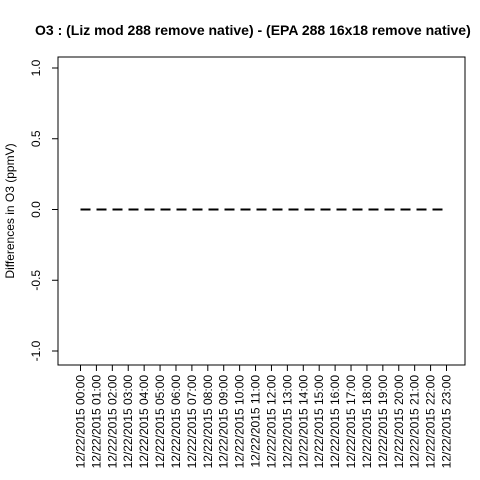 The width and height of the screenshot is (480, 480). Describe the element at coordinates (44, 210) in the screenshot. I see `y-axis: -1.0 -0.5 0.0 0.5 1.0` at that location.